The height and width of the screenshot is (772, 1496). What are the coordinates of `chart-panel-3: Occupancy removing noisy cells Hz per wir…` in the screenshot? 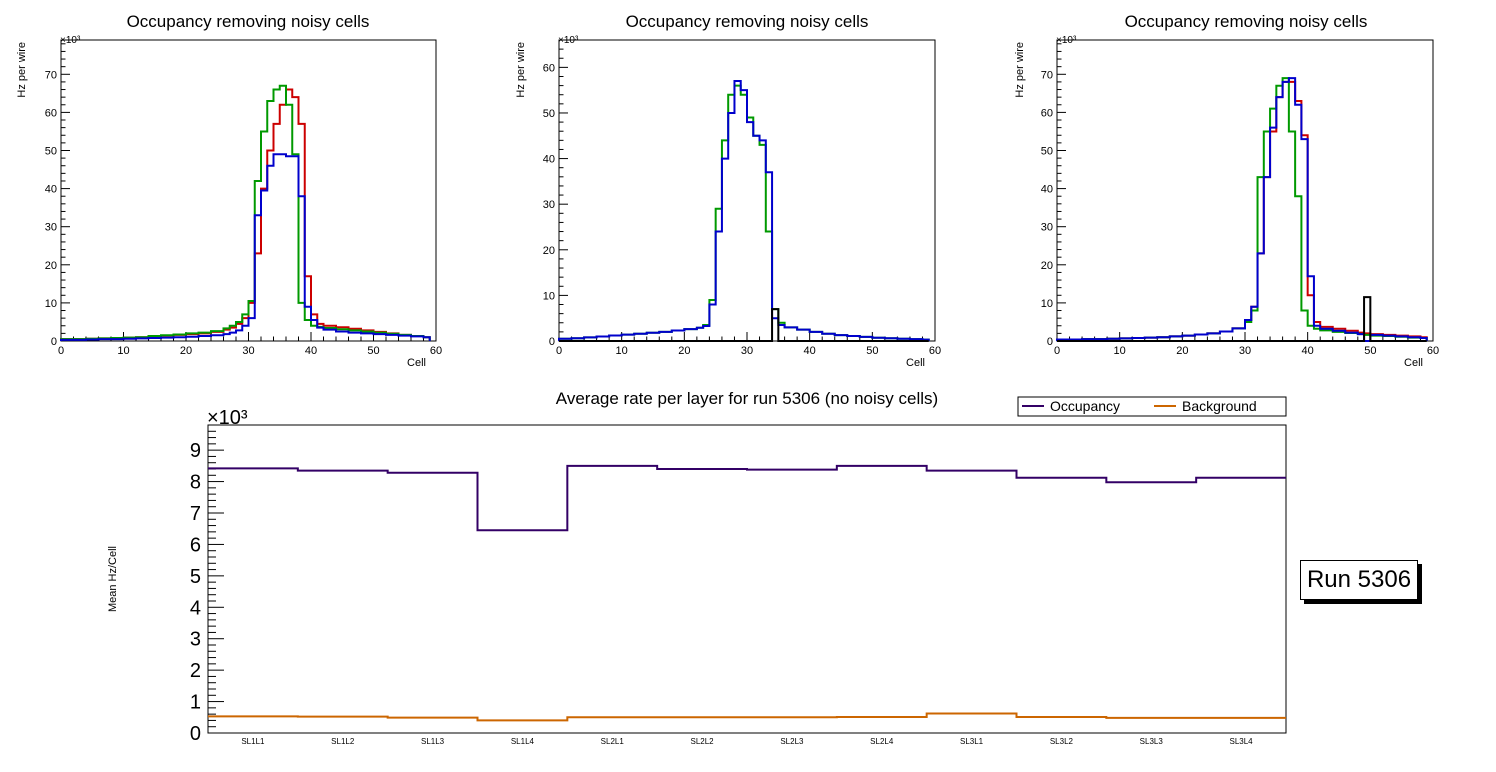 It's located at (1226, 190).